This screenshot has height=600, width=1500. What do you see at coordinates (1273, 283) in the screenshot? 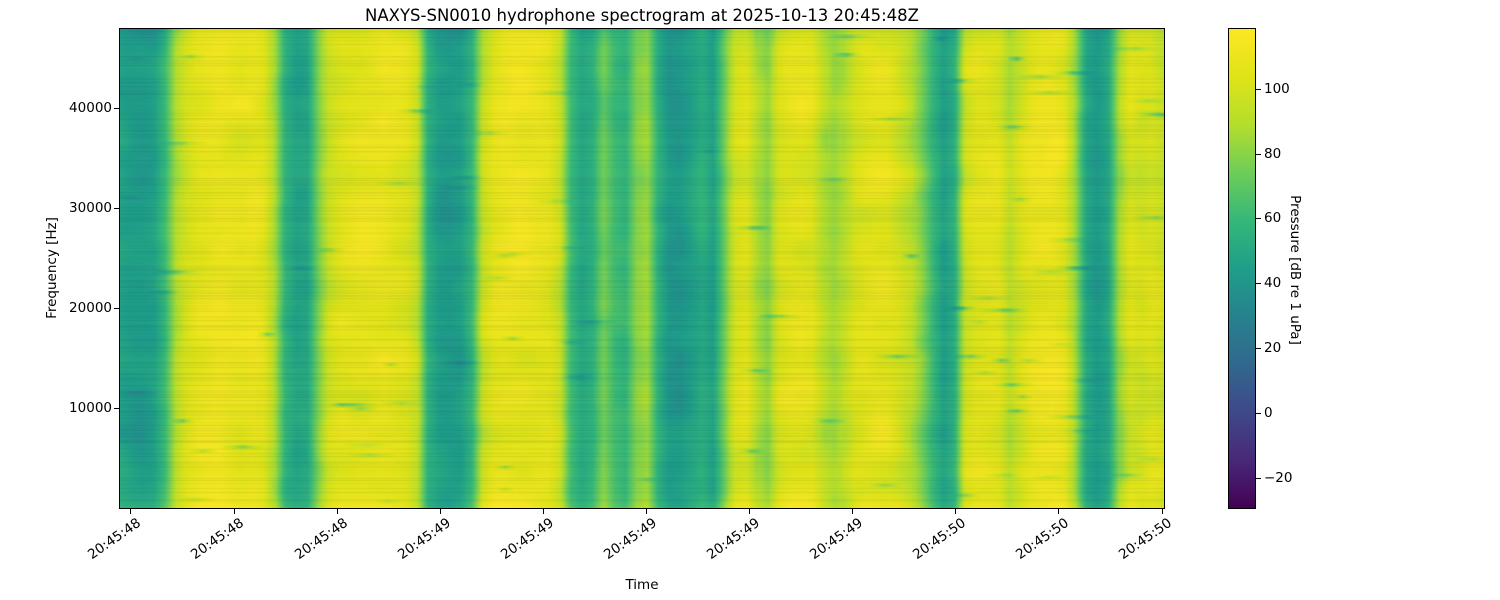
I see `colorbar-tick-label: 40` at bounding box center [1273, 283].